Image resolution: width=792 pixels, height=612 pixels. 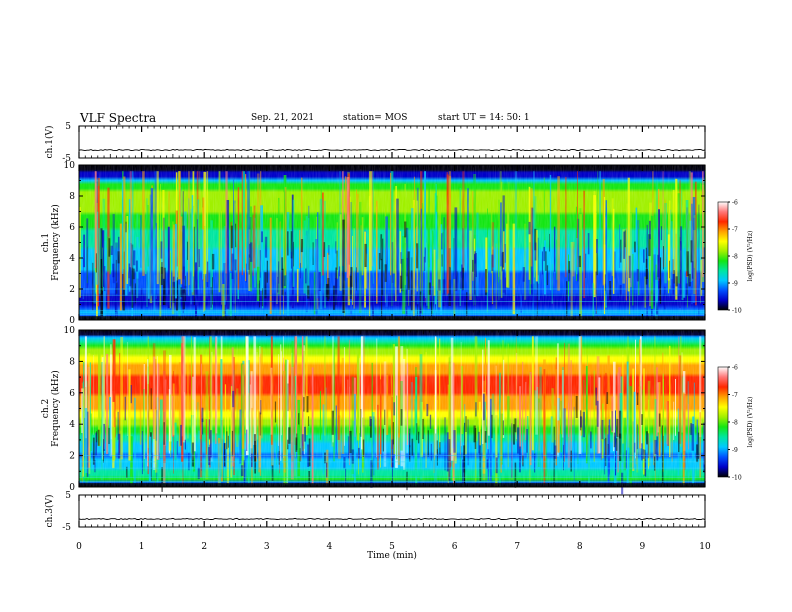 I want to click on x-tick-label: 0, so click(x=79, y=547).